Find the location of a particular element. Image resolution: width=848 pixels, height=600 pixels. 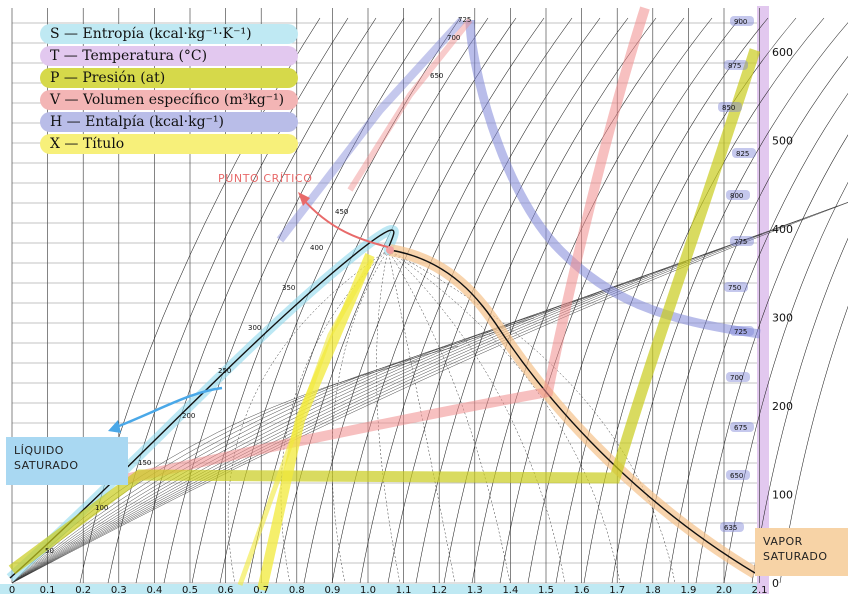

temperature-curve-label: 200 is located at coordinates (188, 416).